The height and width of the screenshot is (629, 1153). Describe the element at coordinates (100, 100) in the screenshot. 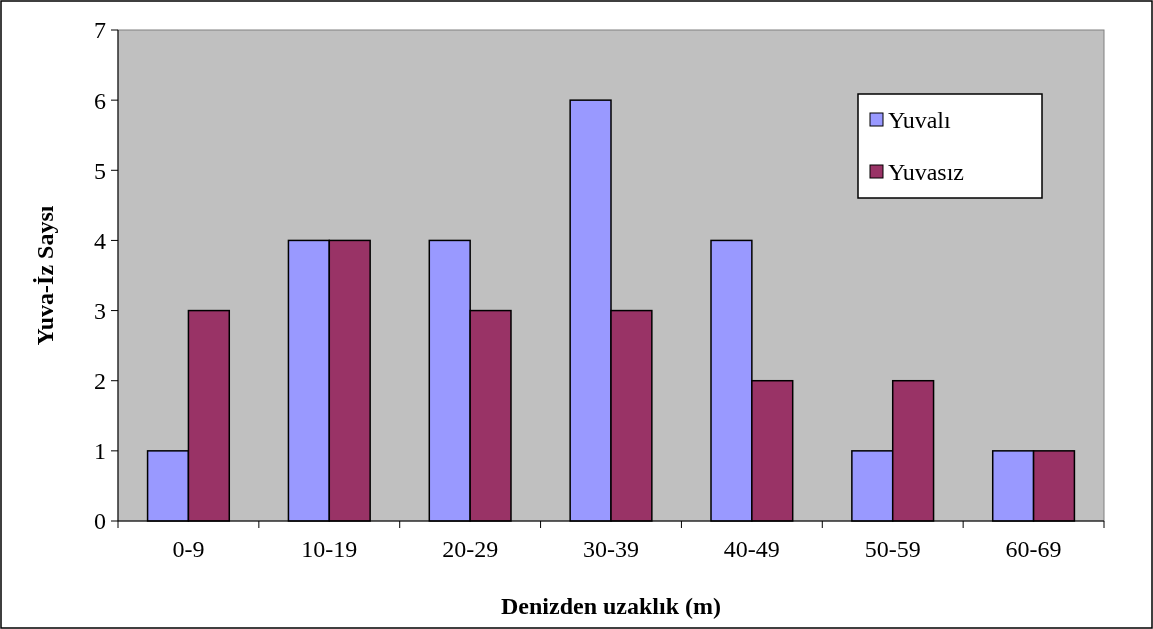

I see `y-tick-label: 6` at that location.